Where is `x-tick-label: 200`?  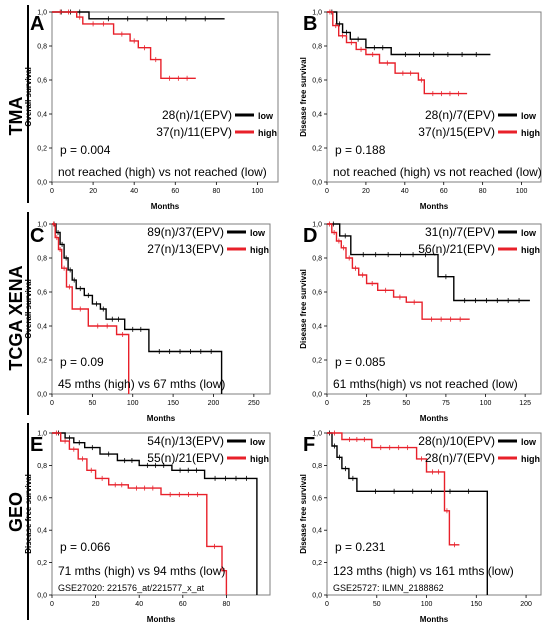 x-tick-label: 200 is located at coordinates (526, 604).